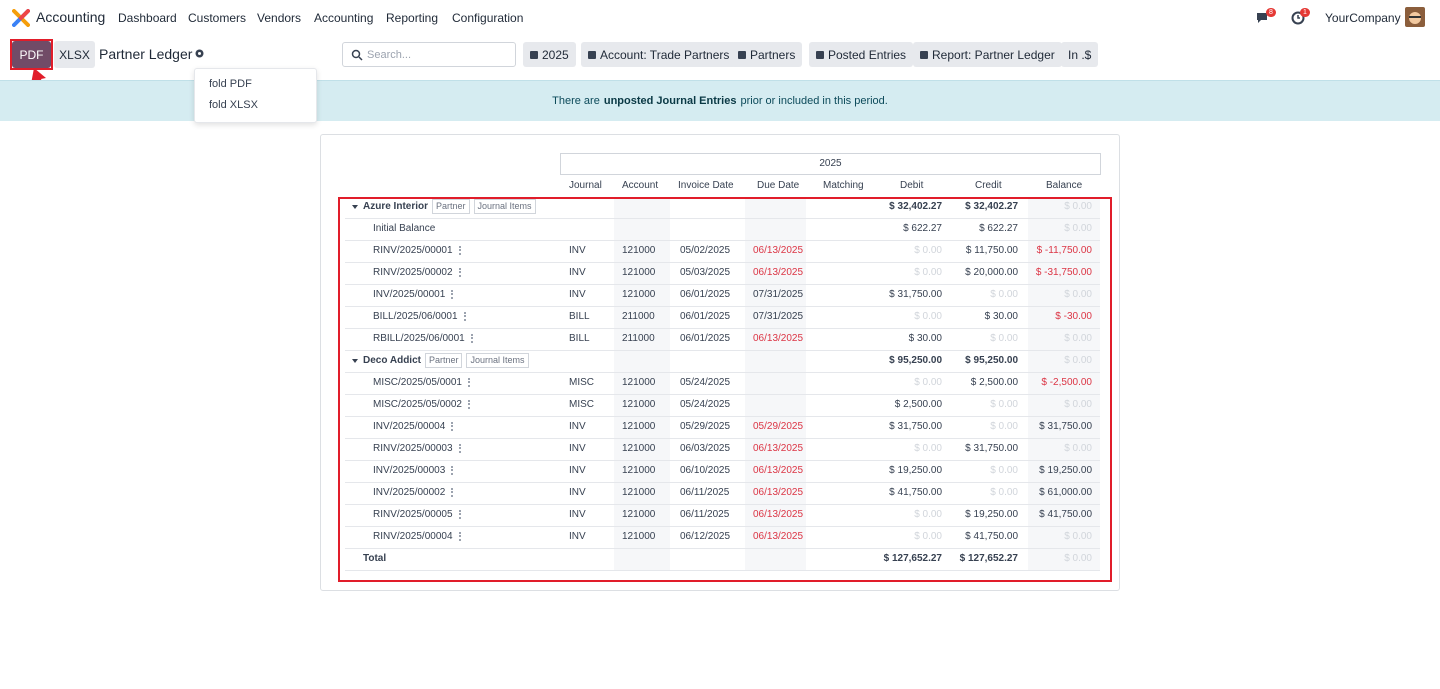  What do you see at coordinates (233, 105) in the screenshot?
I see `dropdown-item: fold XLSX` at bounding box center [233, 105].